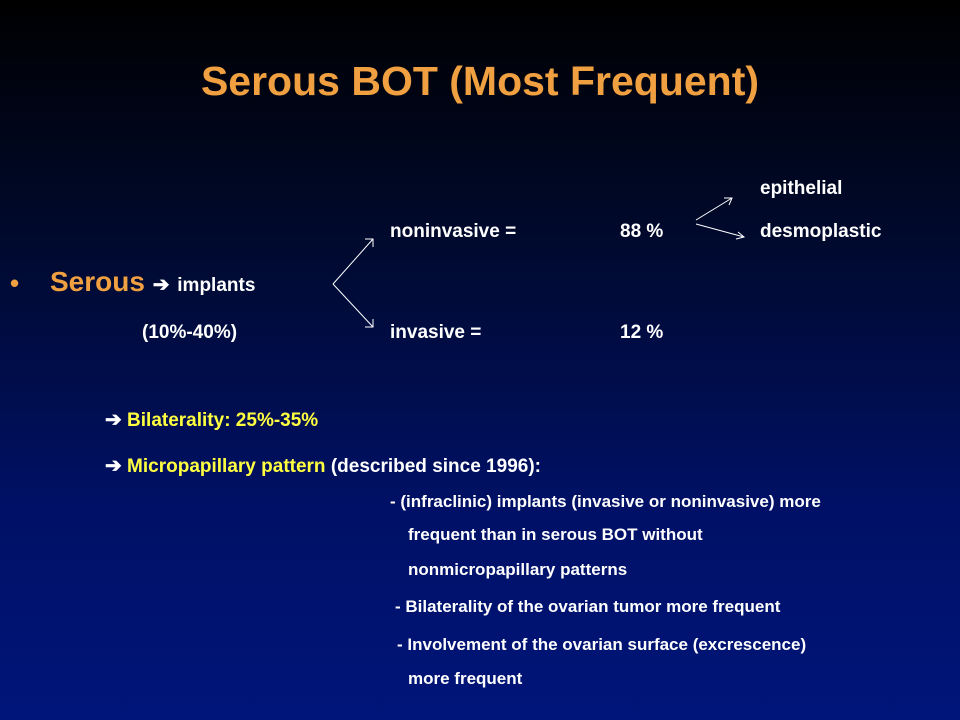  I want to click on serous-line: Serous ➔ implants, so click(152, 282).